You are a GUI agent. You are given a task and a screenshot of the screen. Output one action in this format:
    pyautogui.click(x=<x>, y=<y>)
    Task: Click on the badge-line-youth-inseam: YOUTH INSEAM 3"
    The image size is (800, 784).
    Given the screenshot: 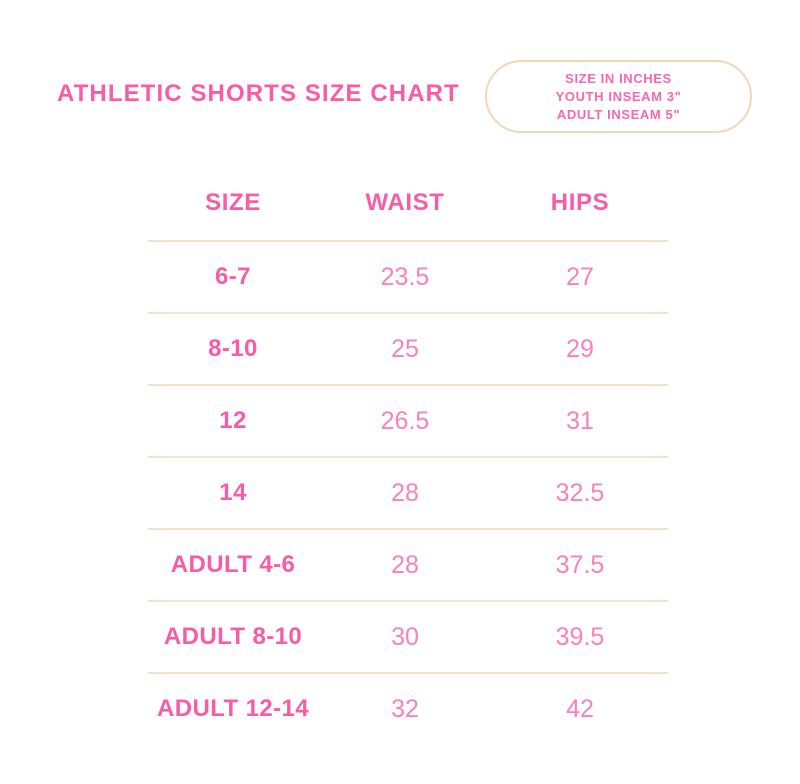 What is the action you would take?
    pyautogui.click(x=618, y=96)
    